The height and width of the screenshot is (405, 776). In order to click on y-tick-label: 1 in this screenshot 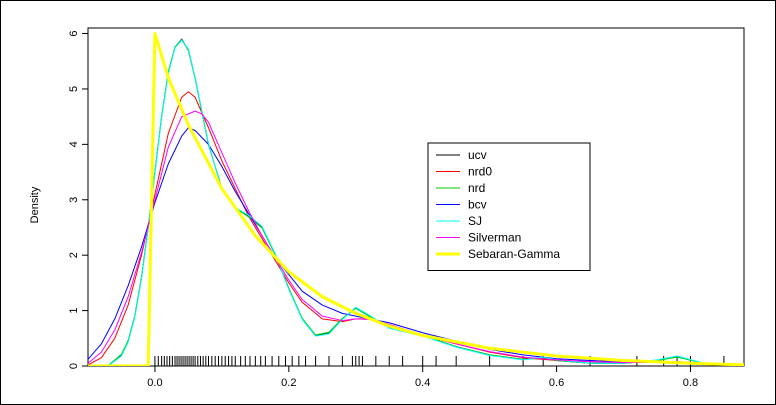, I will do `click(74, 311)`.